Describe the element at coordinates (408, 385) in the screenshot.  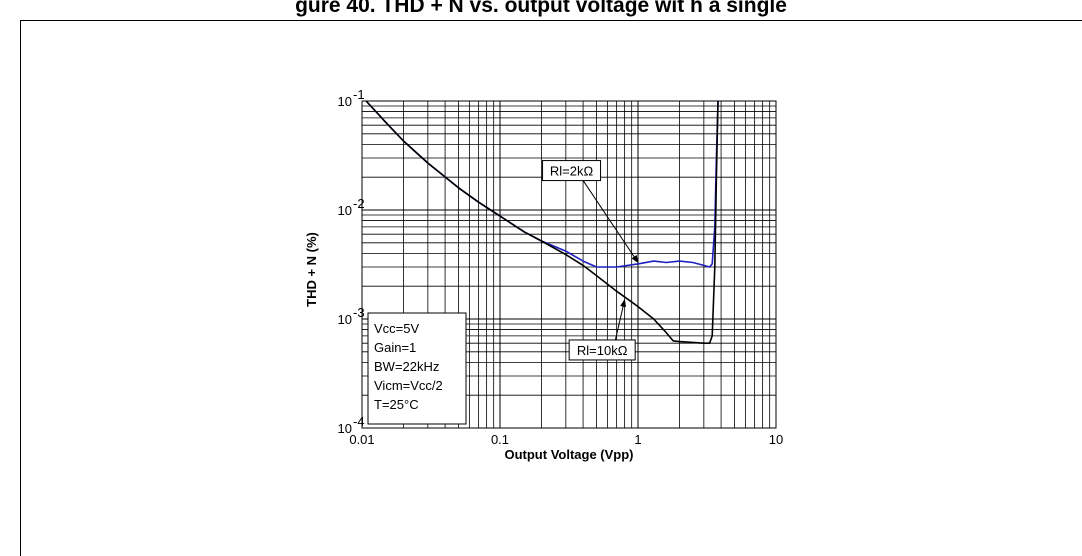
I see `conditions-line: Vicm=Vcc/2` at that location.